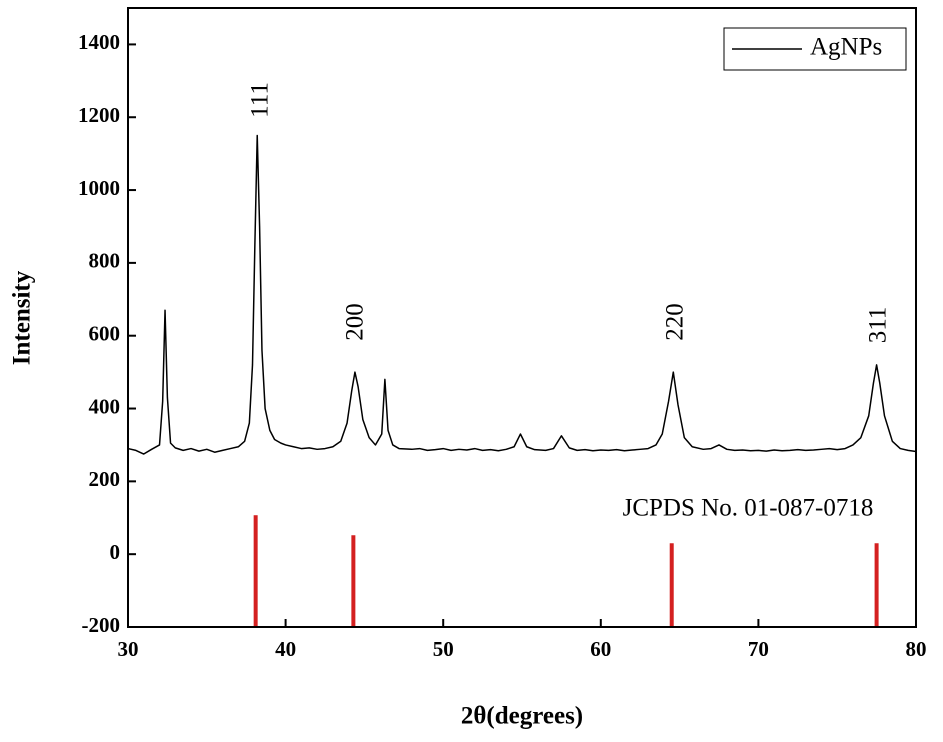  What do you see at coordinates (22, 317) in the screenshot?
I see `y-axis-label: Intensity` at bounding box center [22, 317].